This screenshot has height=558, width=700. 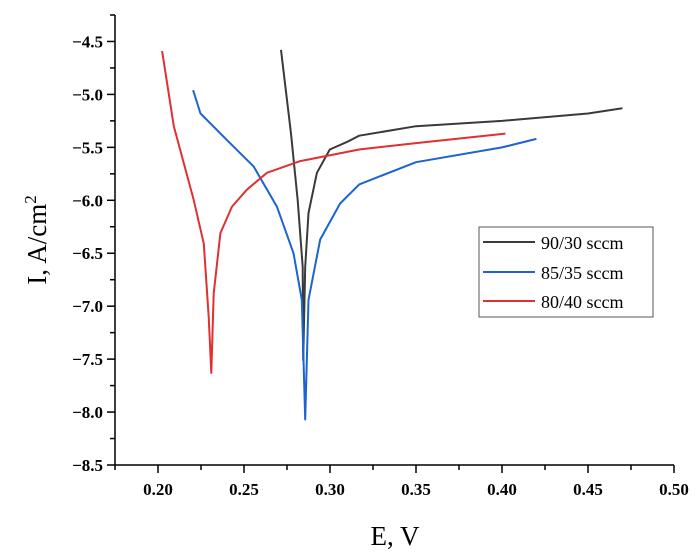 I want to click on y-axis-title-sup: 2, so click(x=30, y=199).